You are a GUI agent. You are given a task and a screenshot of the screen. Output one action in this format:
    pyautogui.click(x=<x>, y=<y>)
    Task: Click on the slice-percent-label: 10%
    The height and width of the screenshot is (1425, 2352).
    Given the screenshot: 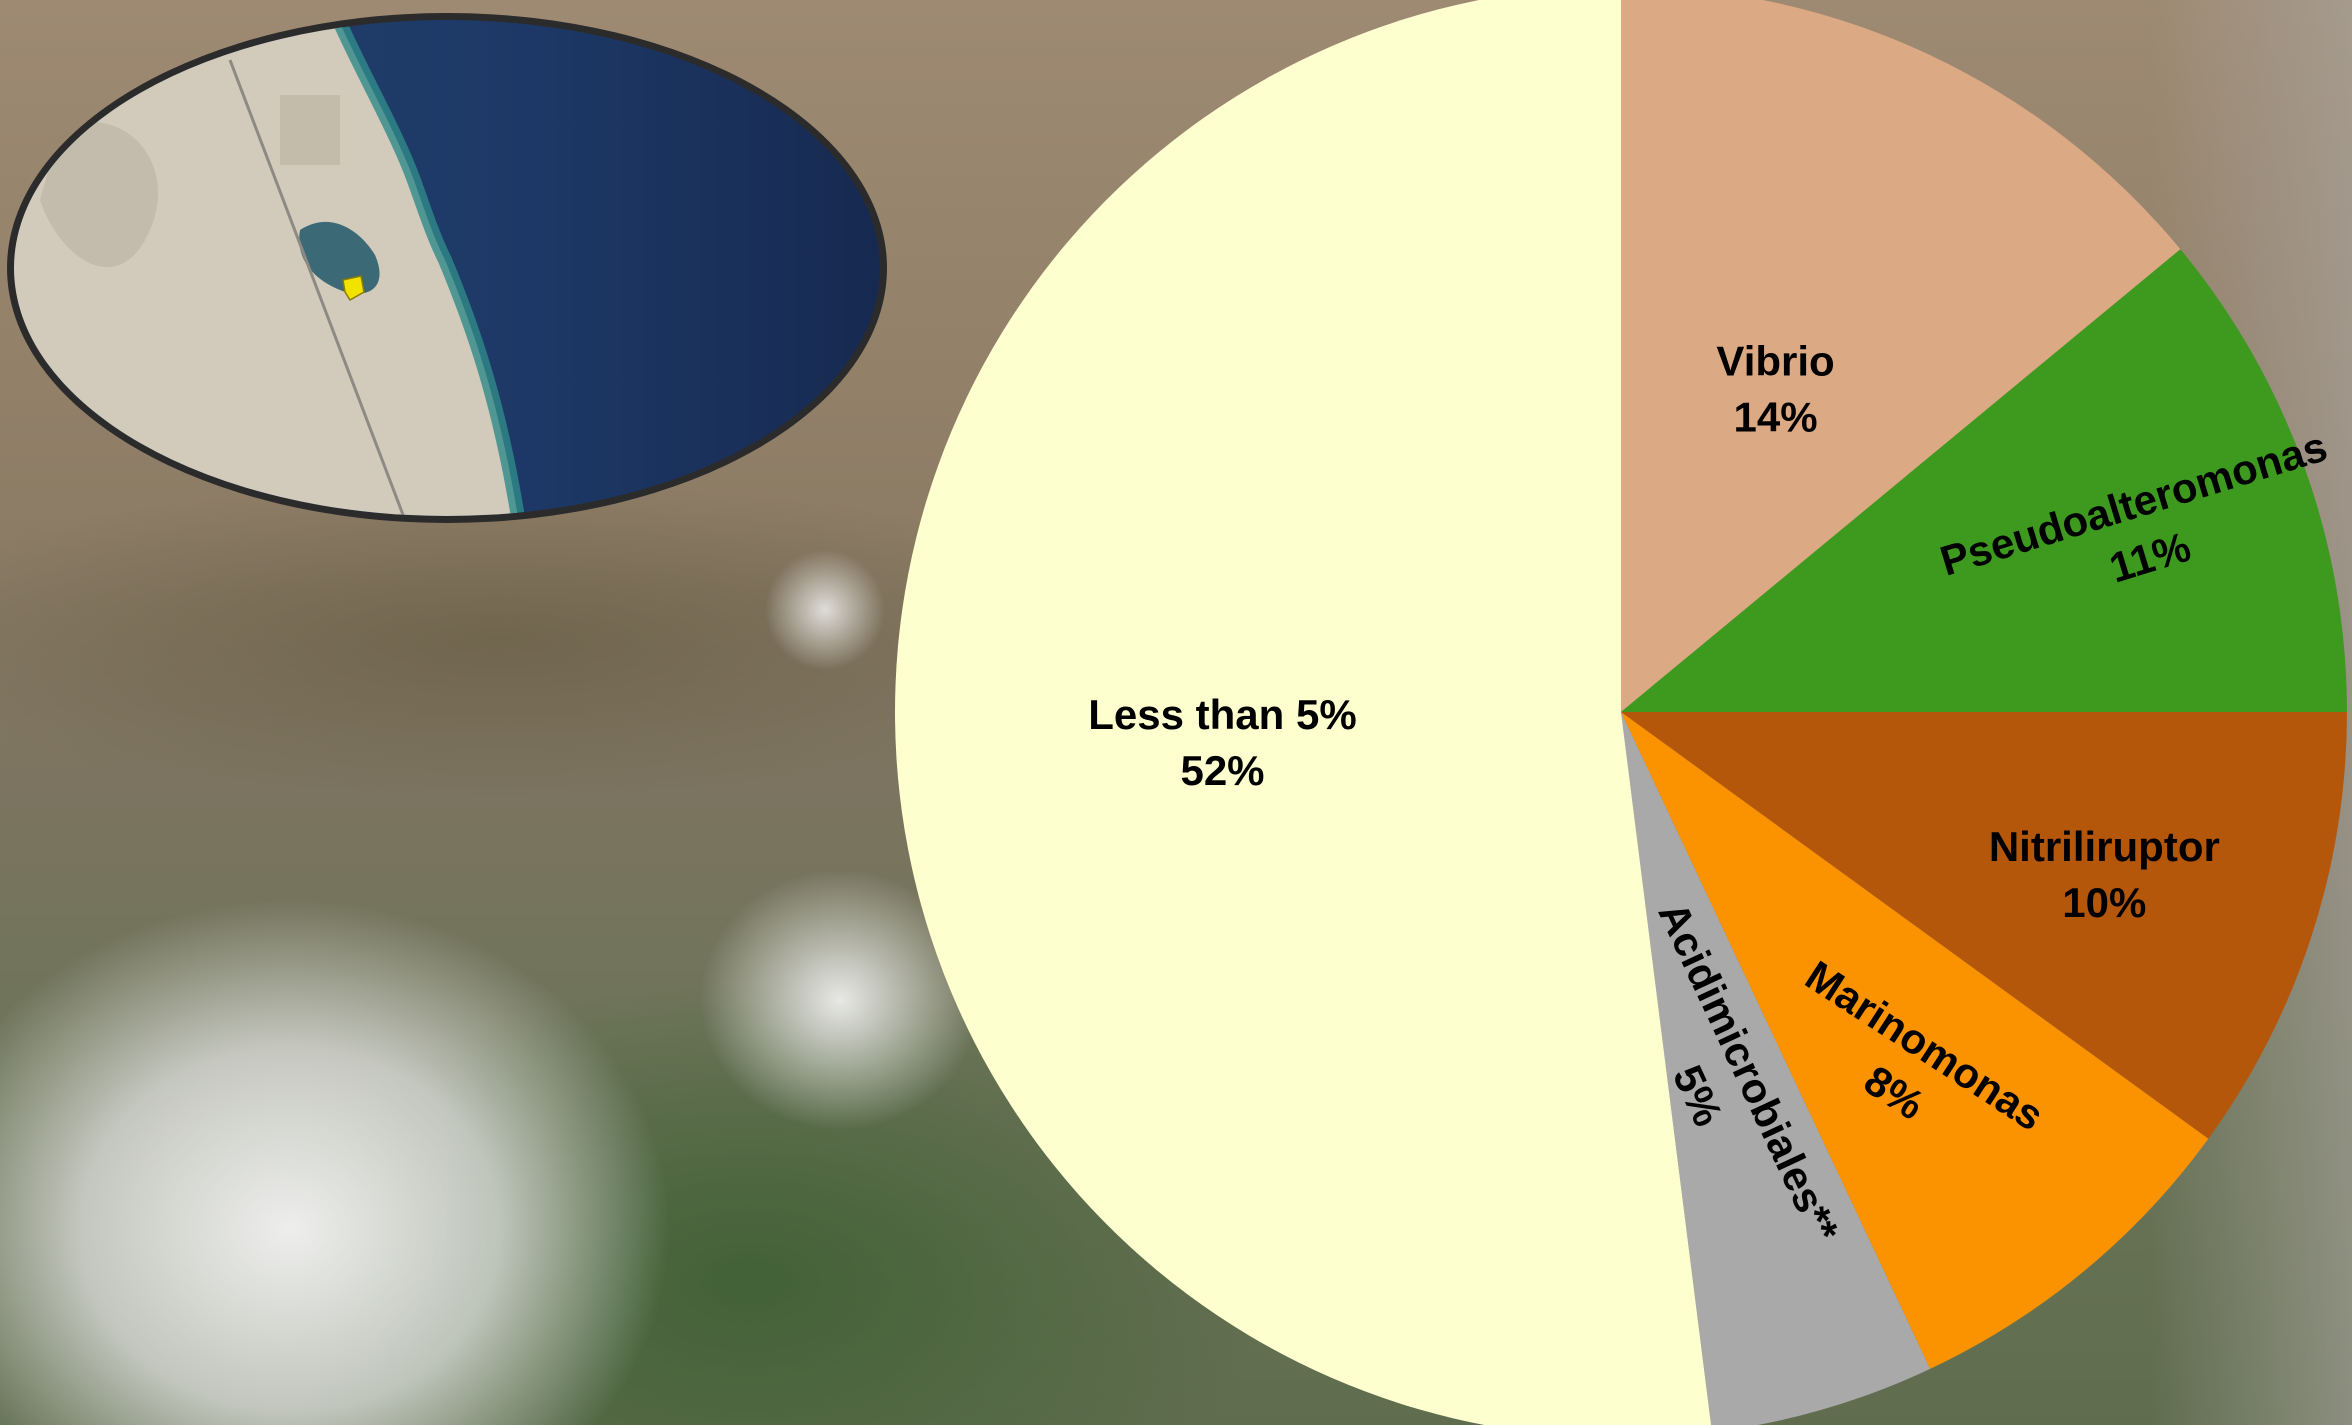 What is the action you would take?
    pyautogui.click(x=2104, y=902)
    